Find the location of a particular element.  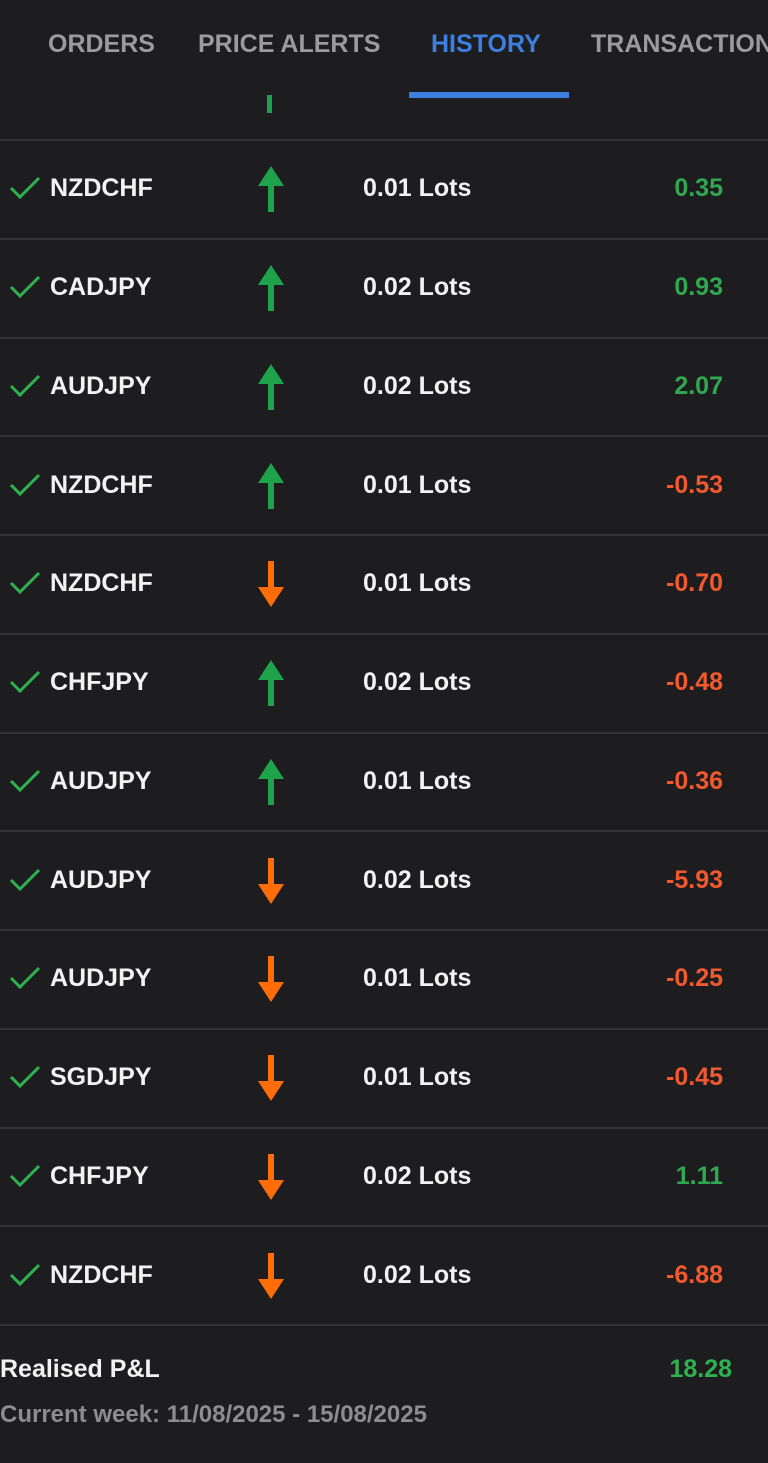

pnl: -5.93 is located at coordinates (694, 879).